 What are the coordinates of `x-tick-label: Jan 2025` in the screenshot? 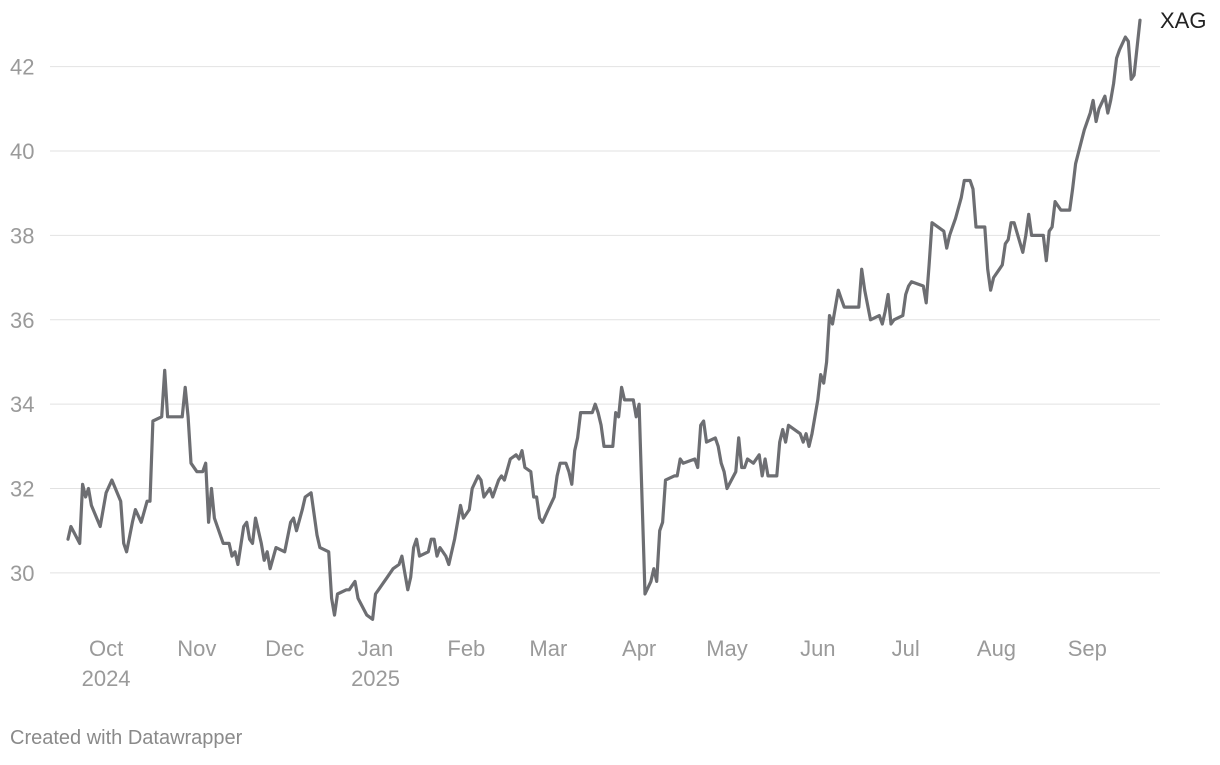 It's located at (375, 663).